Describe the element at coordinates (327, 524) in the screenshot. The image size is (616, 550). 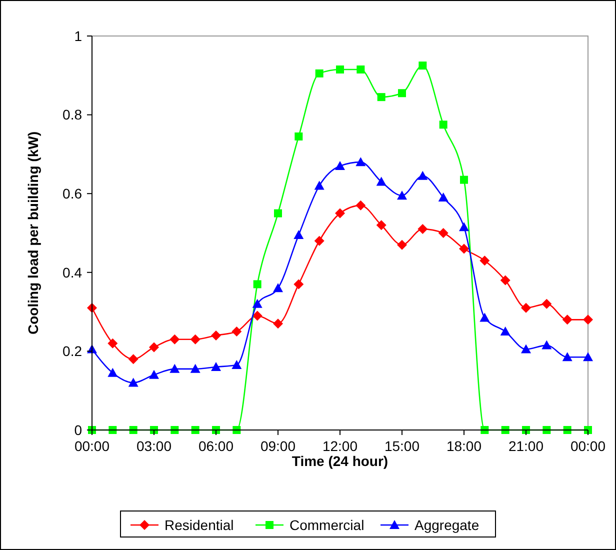
I see `legend-label: Commercial` at that location.